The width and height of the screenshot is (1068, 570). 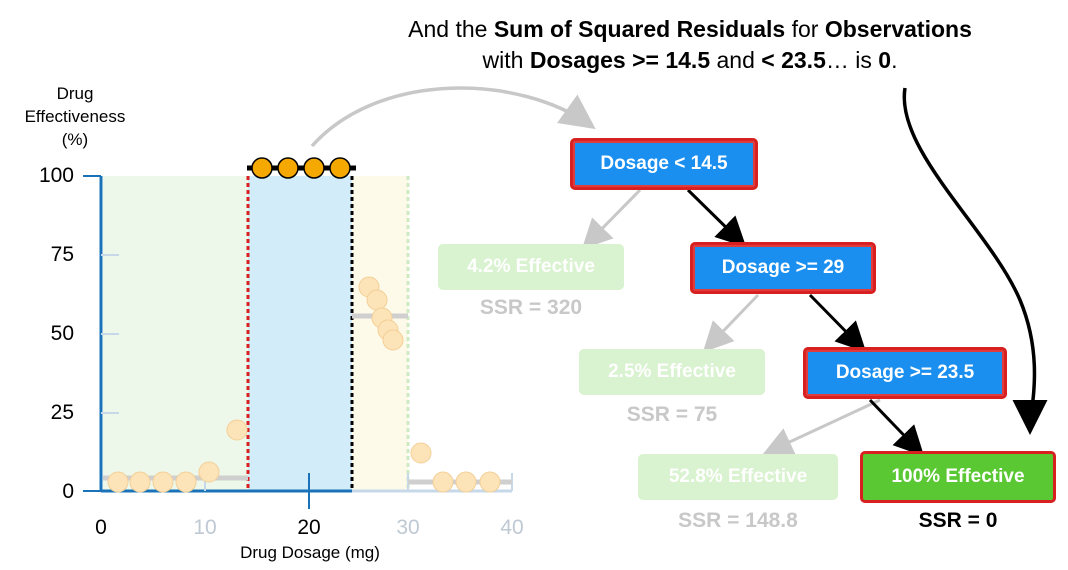 I want to click on caption-line-2: with Dosages >= 14.5 and < 23.5… is 0., so click(x=690, y=60).